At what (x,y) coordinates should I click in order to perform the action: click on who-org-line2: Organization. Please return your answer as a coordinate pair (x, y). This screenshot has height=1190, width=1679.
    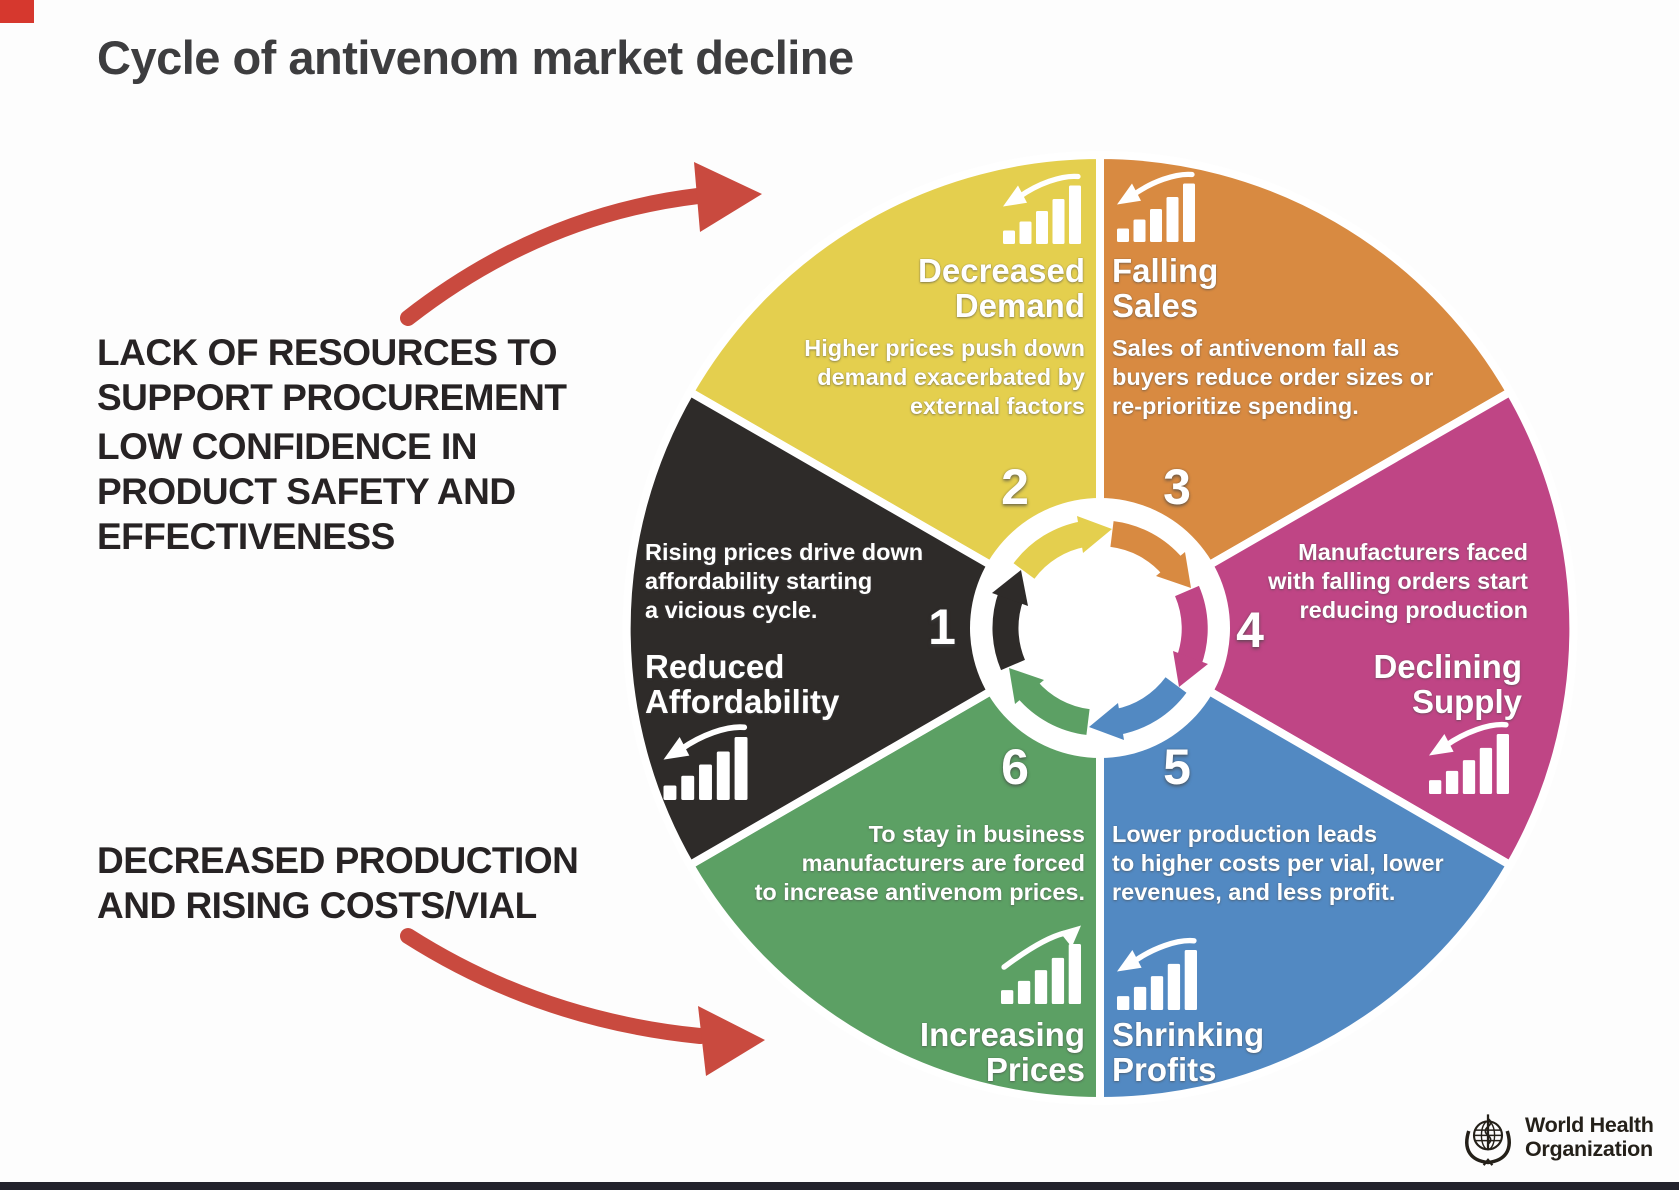
    Looking at the image, I should click on (1589, 1149).